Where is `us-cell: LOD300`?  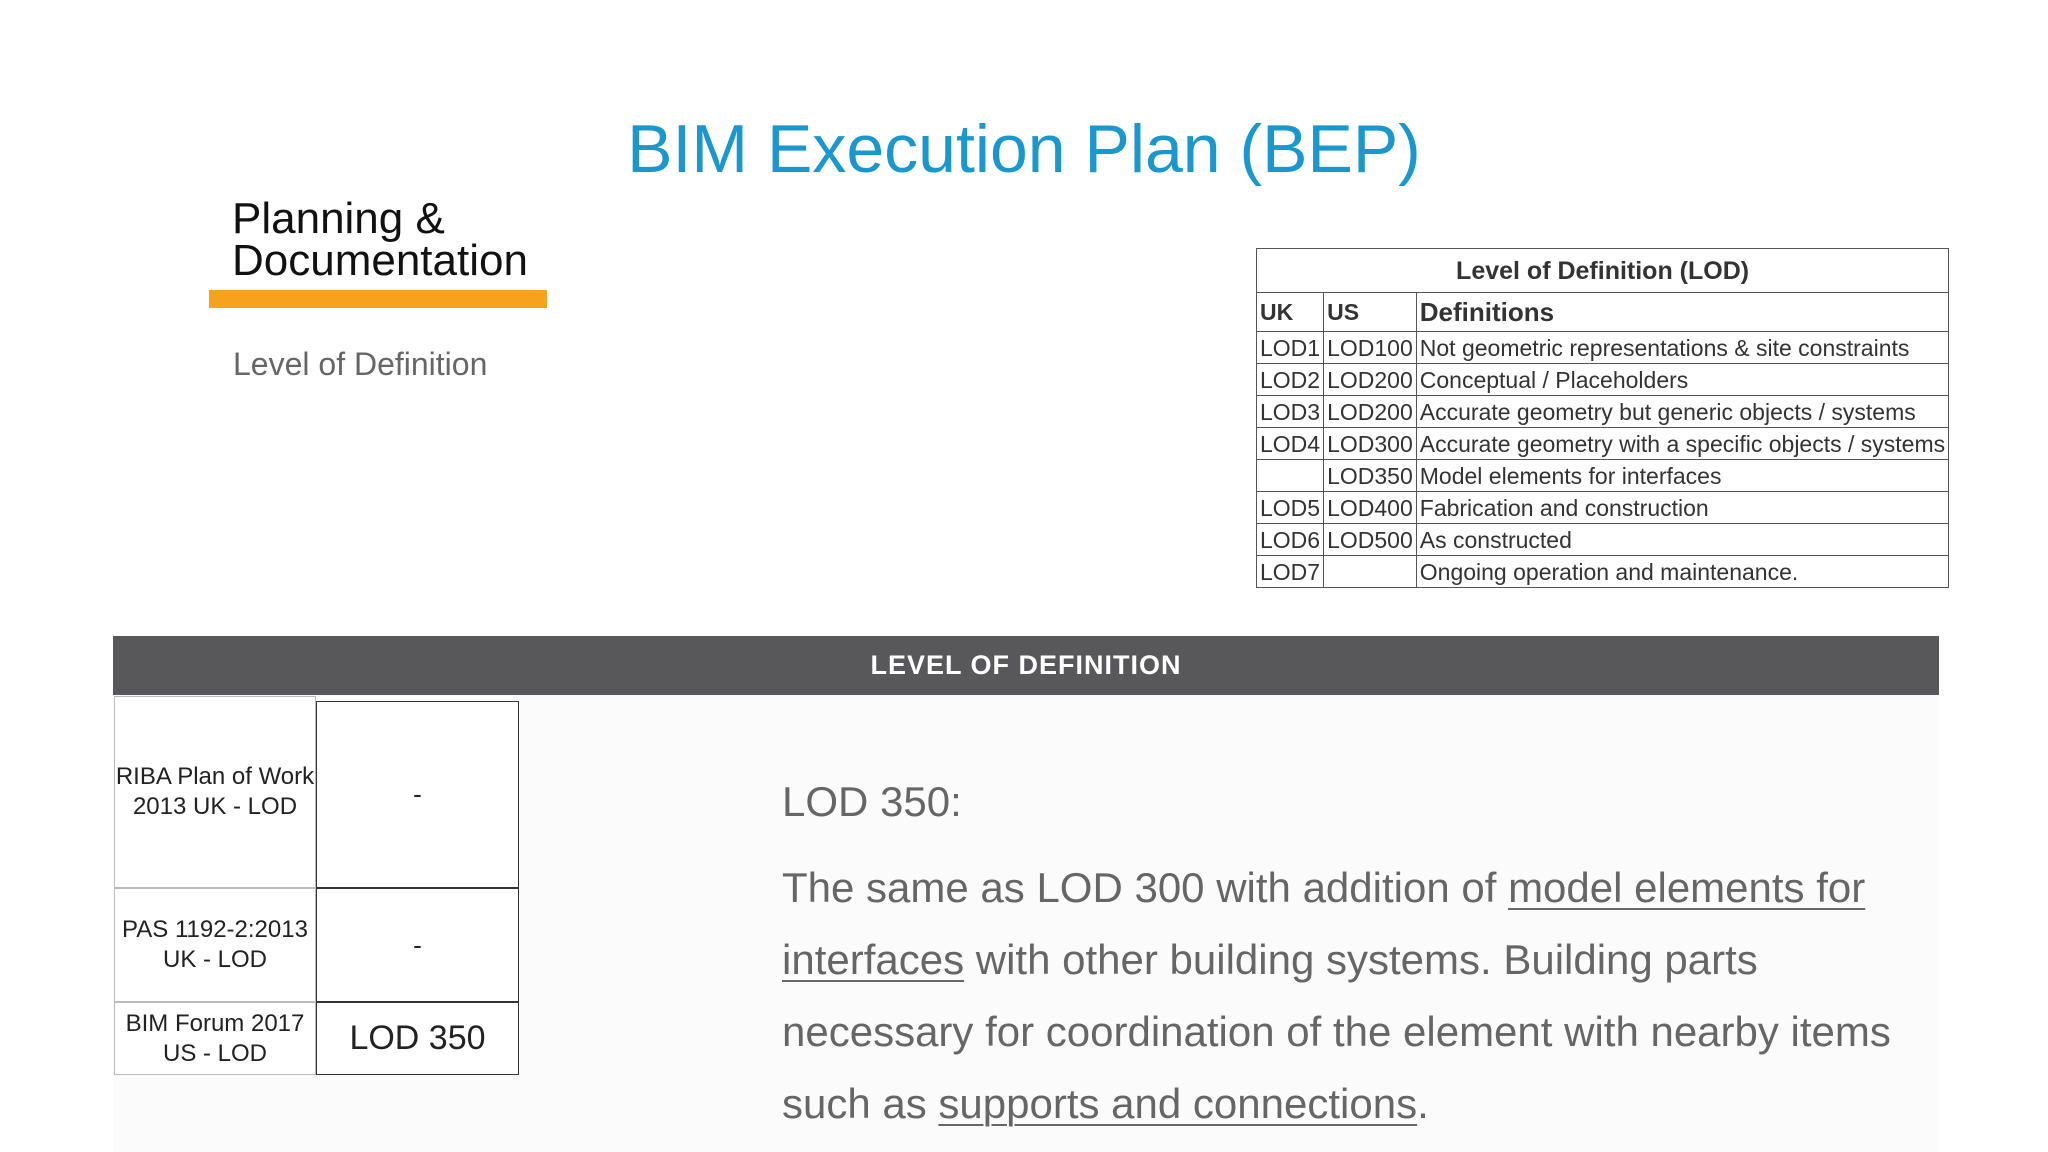 us-cell: LOD300 is located at coordinates (1370, 443).